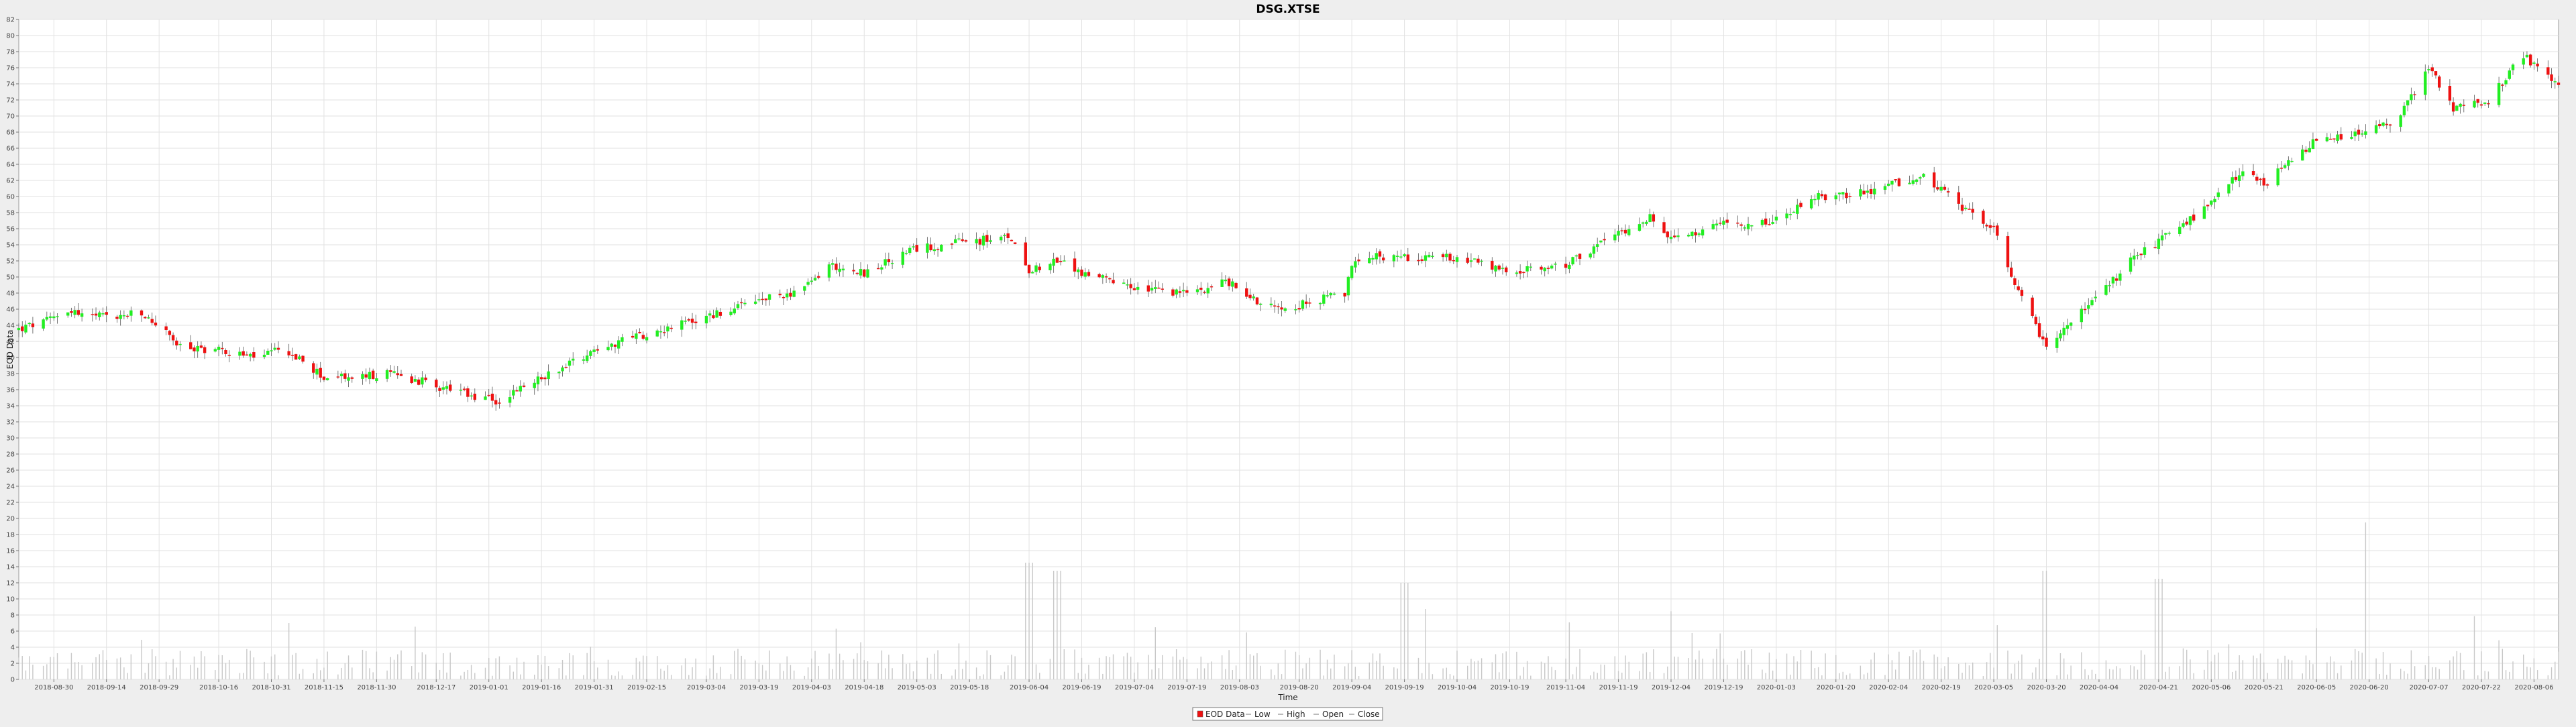  What do you see at coordinates (271, 687) in the screenshot?
I see `x-tick-label: 2018-10-31` at bounding box center [271, 687].